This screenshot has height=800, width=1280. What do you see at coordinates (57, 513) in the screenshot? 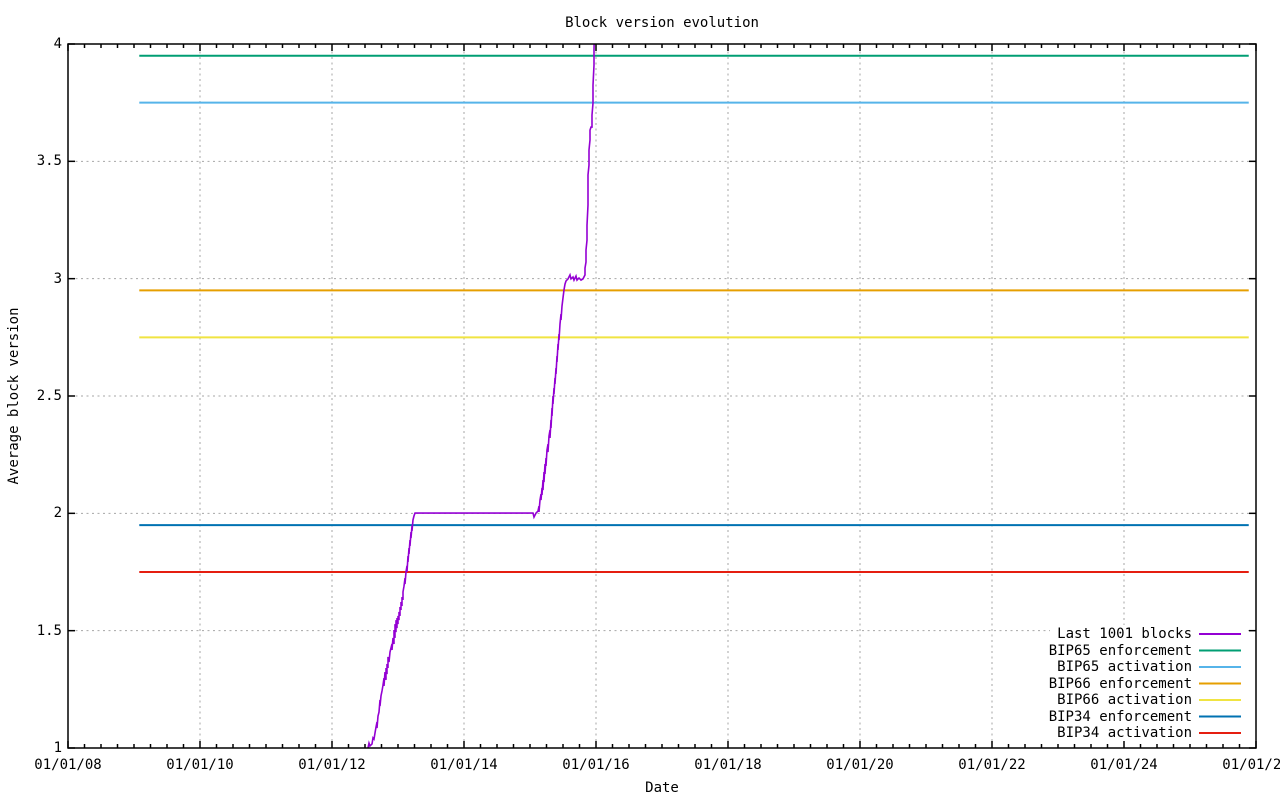
I see `y-tick-label: 2` at bounding box center [57, 513].